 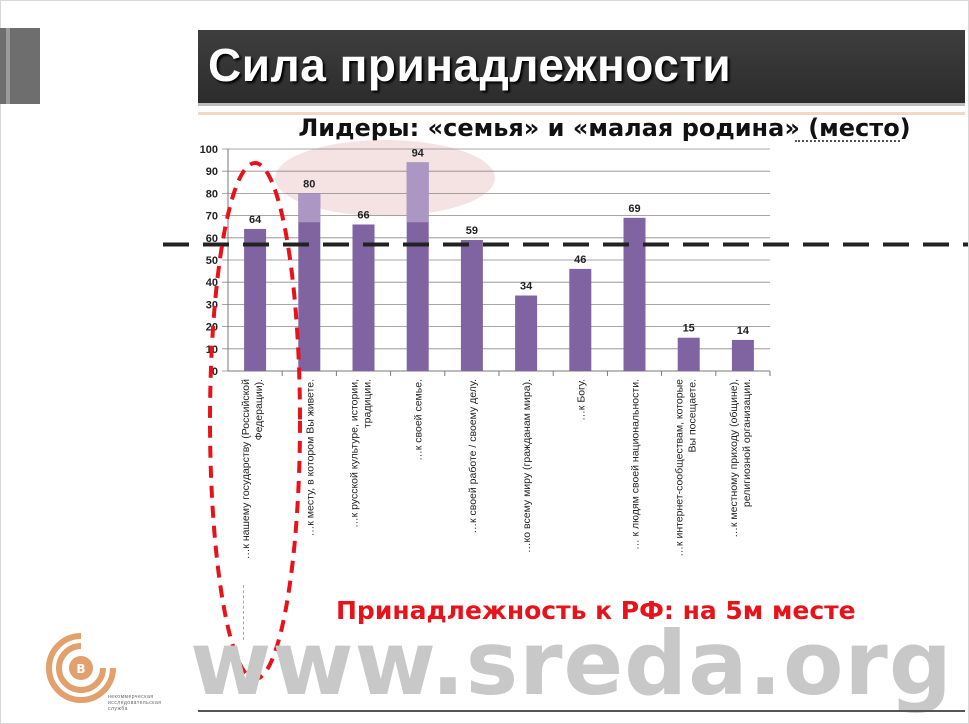 What do you see at coordinates (470, 65) in the screenshot?
I see `slide-title: Сила принадлежности` at bounding box center [470, 65].